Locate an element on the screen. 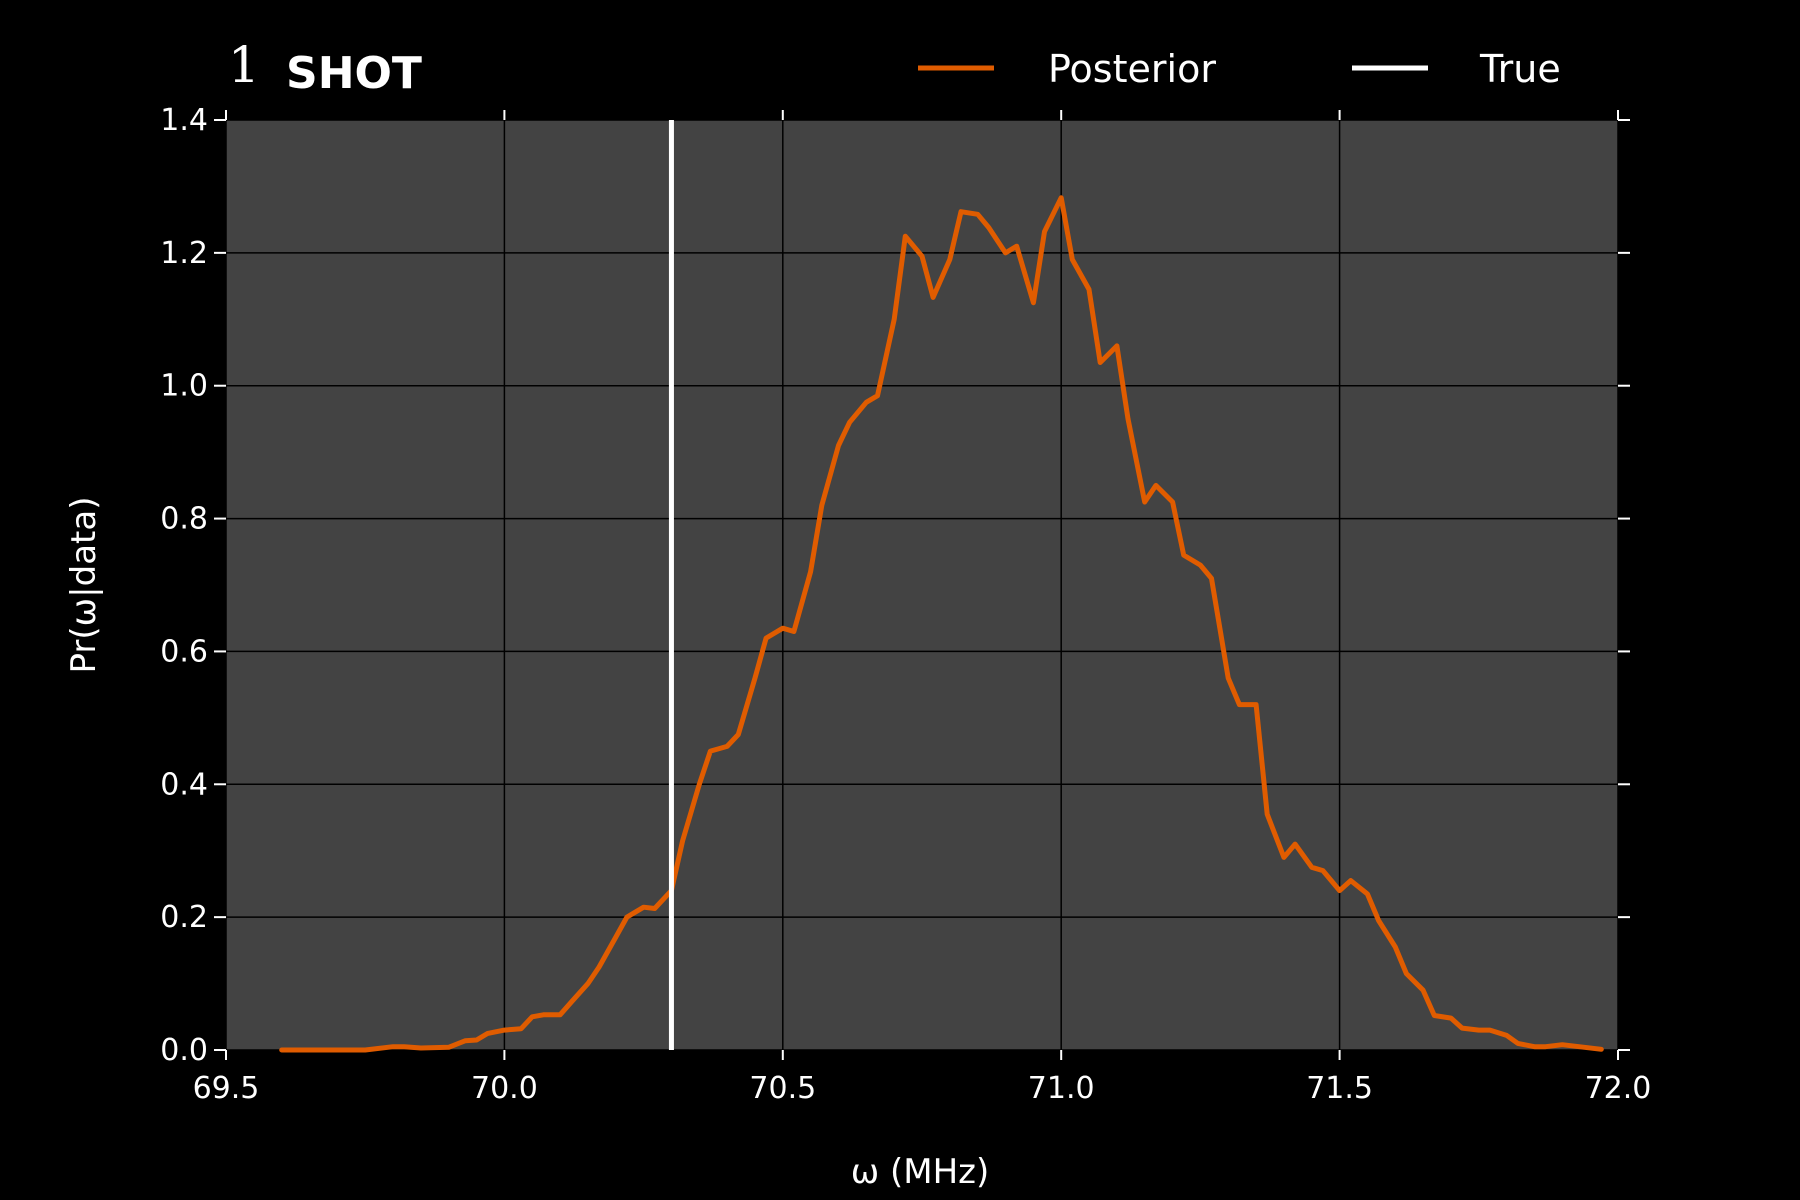  chart-title-word: SHOT is located at coordinates (354, 73).